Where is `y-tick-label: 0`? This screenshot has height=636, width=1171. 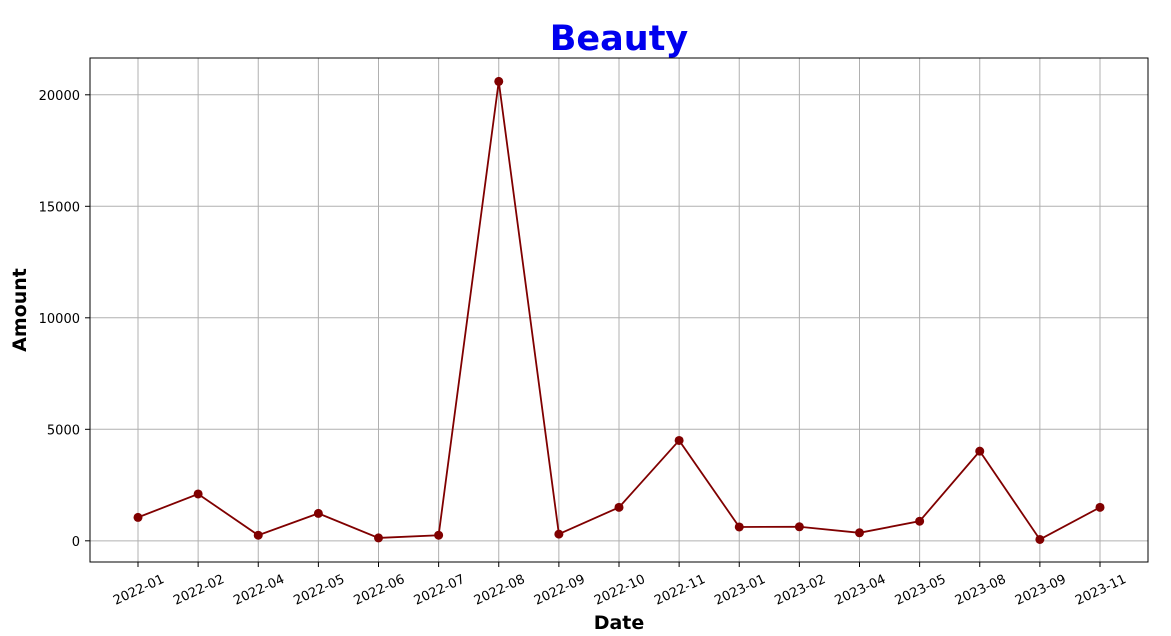 y-tick-label: 0 is located at coordinates (76, 542).